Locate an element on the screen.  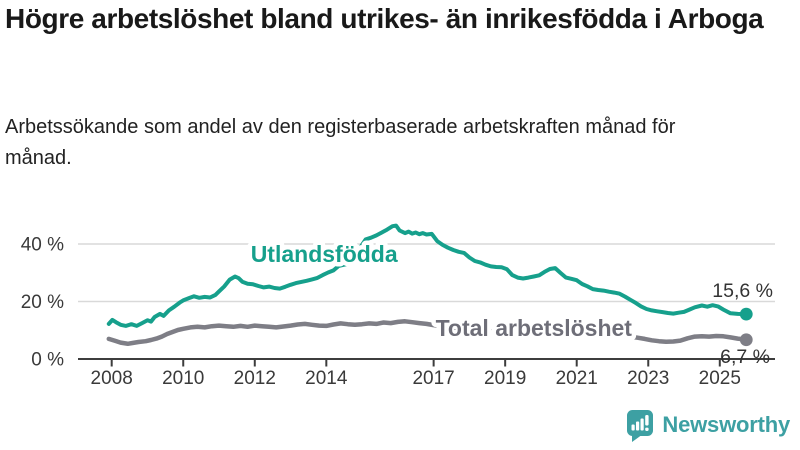
series-label-1: Total arbetslöshet is located at coordinates (534, 328).